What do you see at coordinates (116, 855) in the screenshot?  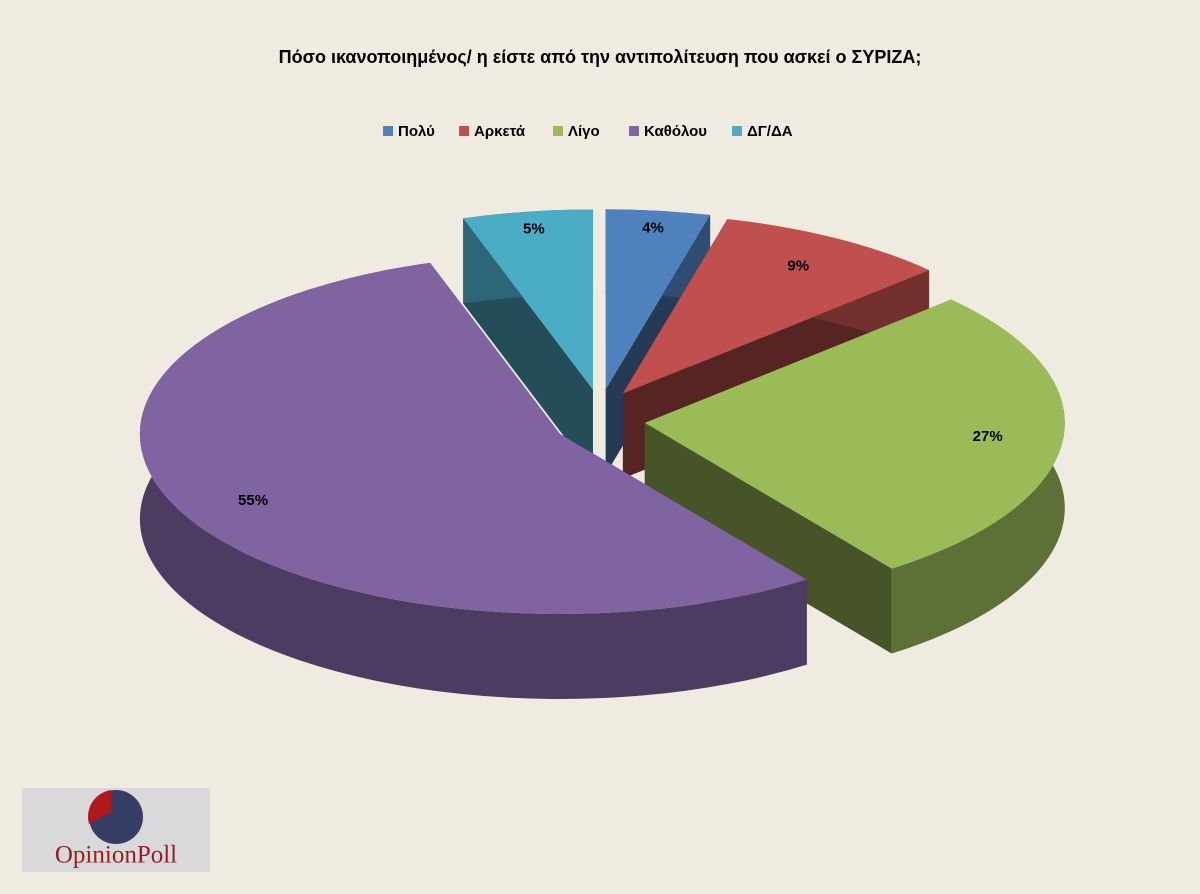 I see `logo-text: OpinionPoll` at bounding box center [116, 855].